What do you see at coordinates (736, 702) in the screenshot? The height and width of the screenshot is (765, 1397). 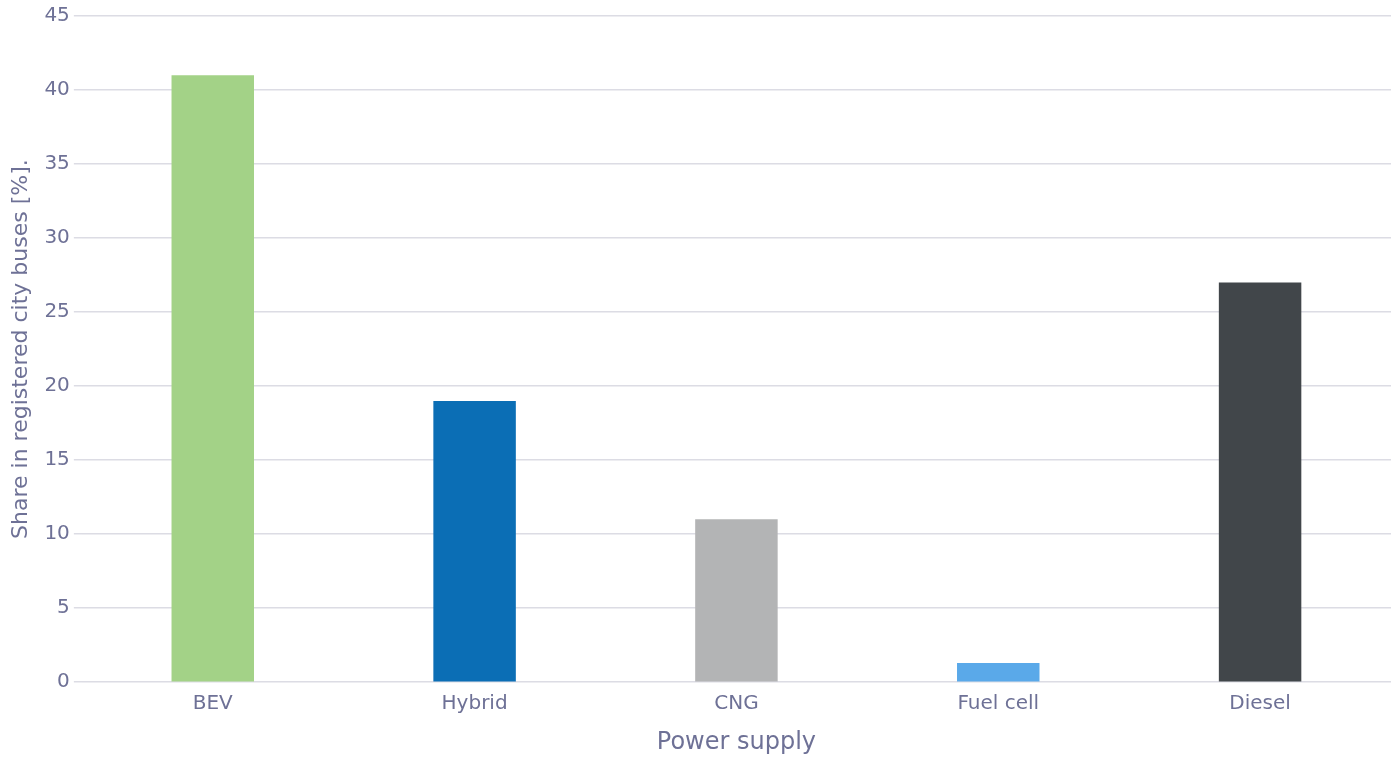 I see `x-tick-label: CNG` at bounding box center [736, 702].